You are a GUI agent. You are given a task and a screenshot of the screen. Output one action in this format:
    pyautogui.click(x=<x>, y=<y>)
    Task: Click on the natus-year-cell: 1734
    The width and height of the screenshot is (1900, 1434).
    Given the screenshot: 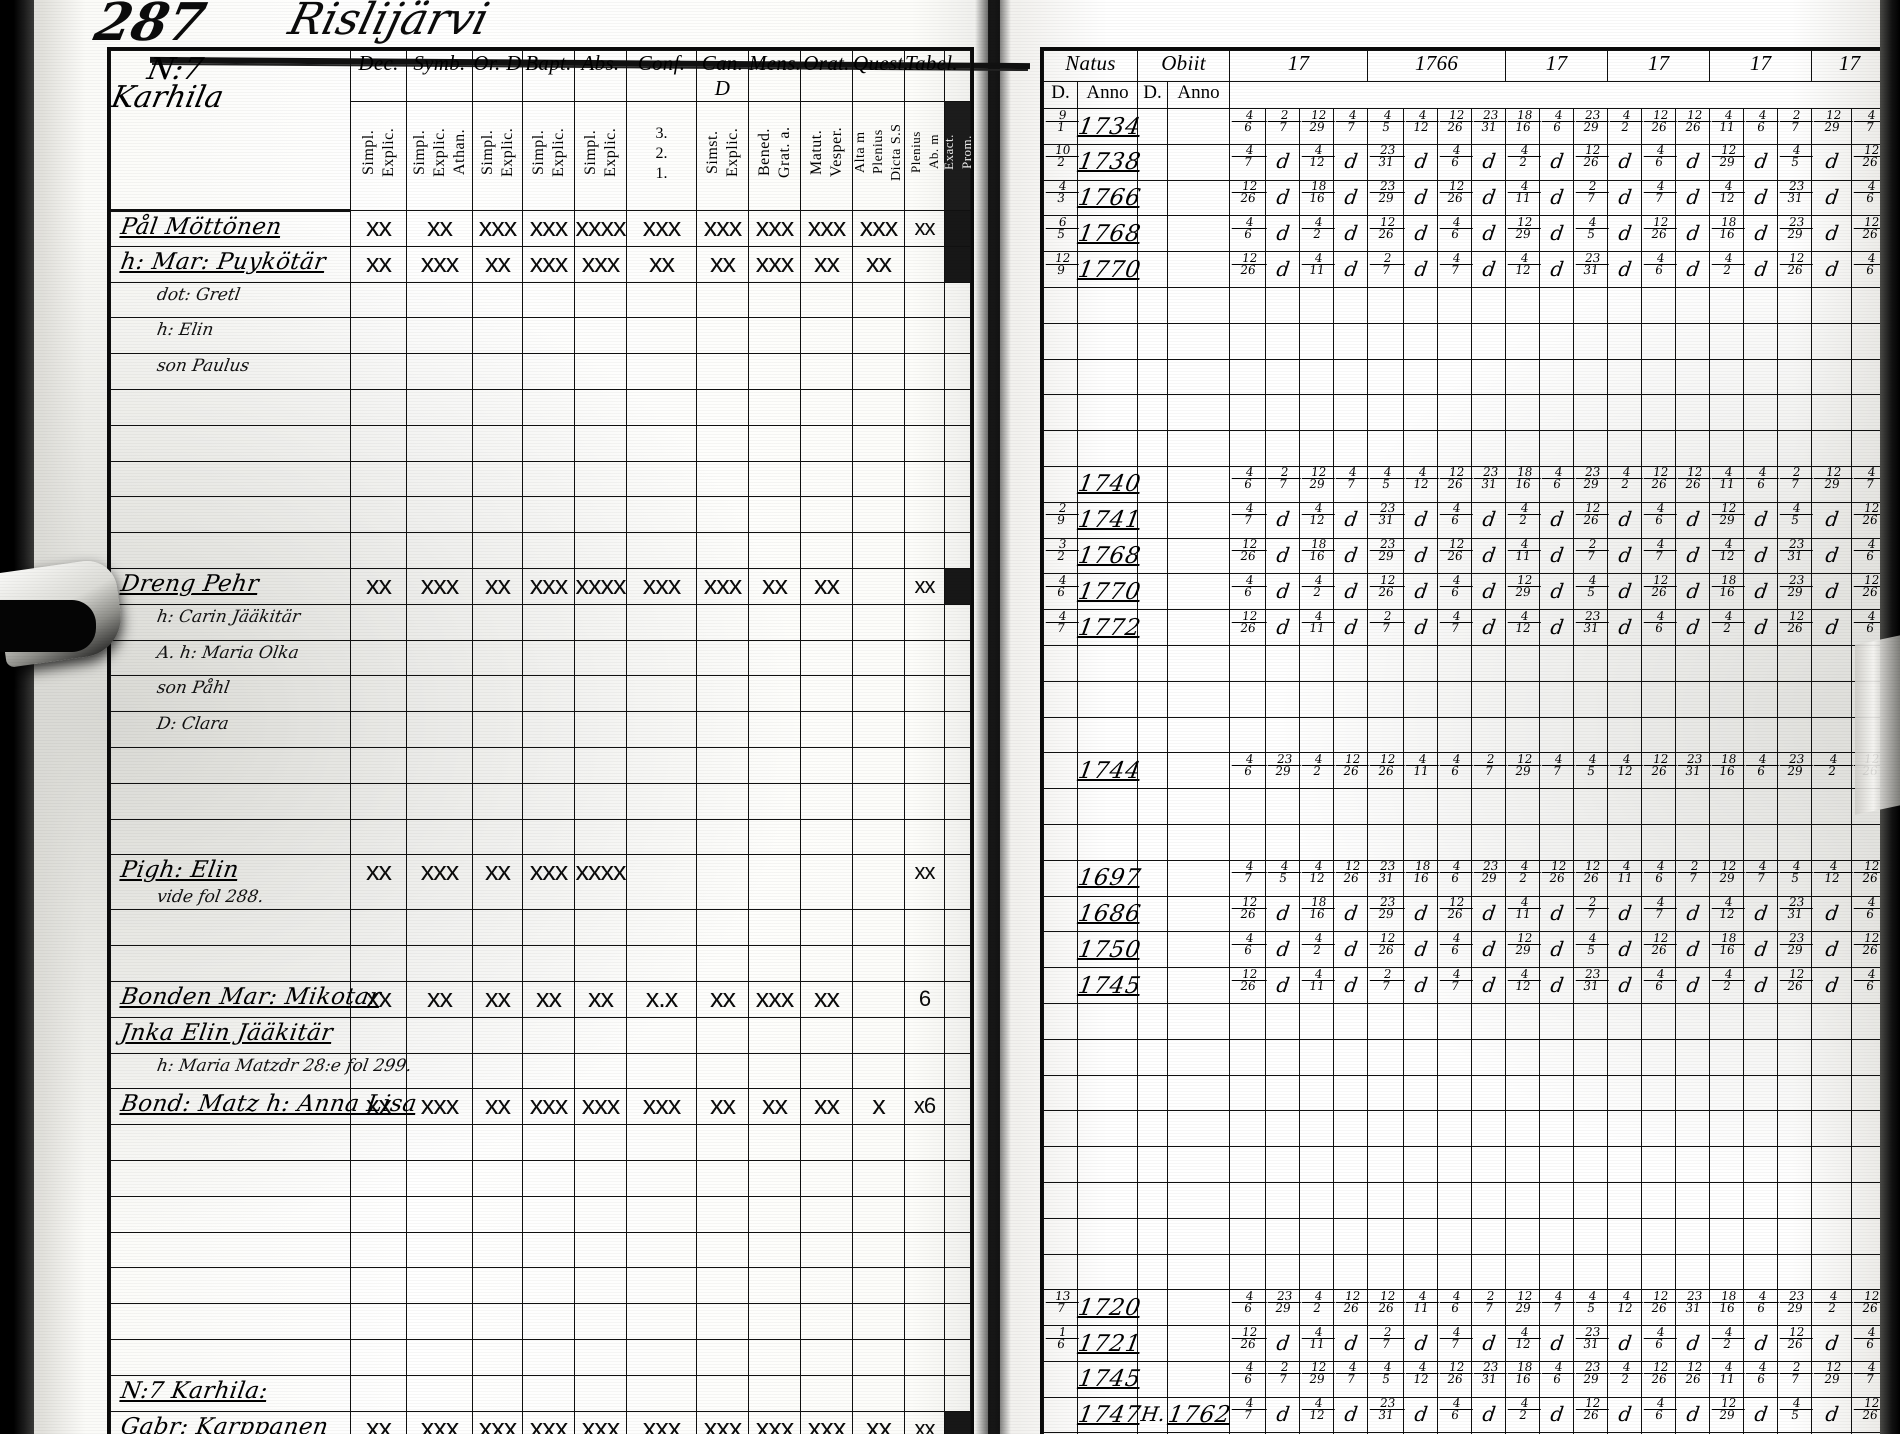 What is the action you would take?
    pyautogui.click(x=1108, y=126)
    